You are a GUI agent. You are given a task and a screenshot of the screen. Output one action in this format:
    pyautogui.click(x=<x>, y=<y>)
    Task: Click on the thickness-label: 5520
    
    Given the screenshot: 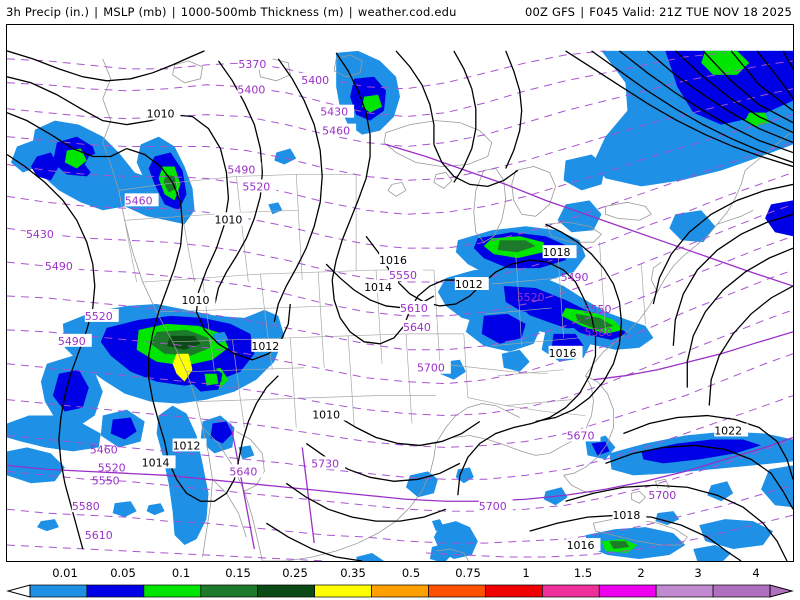 What is the action you would take?
    pyautogui.click(x=101, y=315)
    